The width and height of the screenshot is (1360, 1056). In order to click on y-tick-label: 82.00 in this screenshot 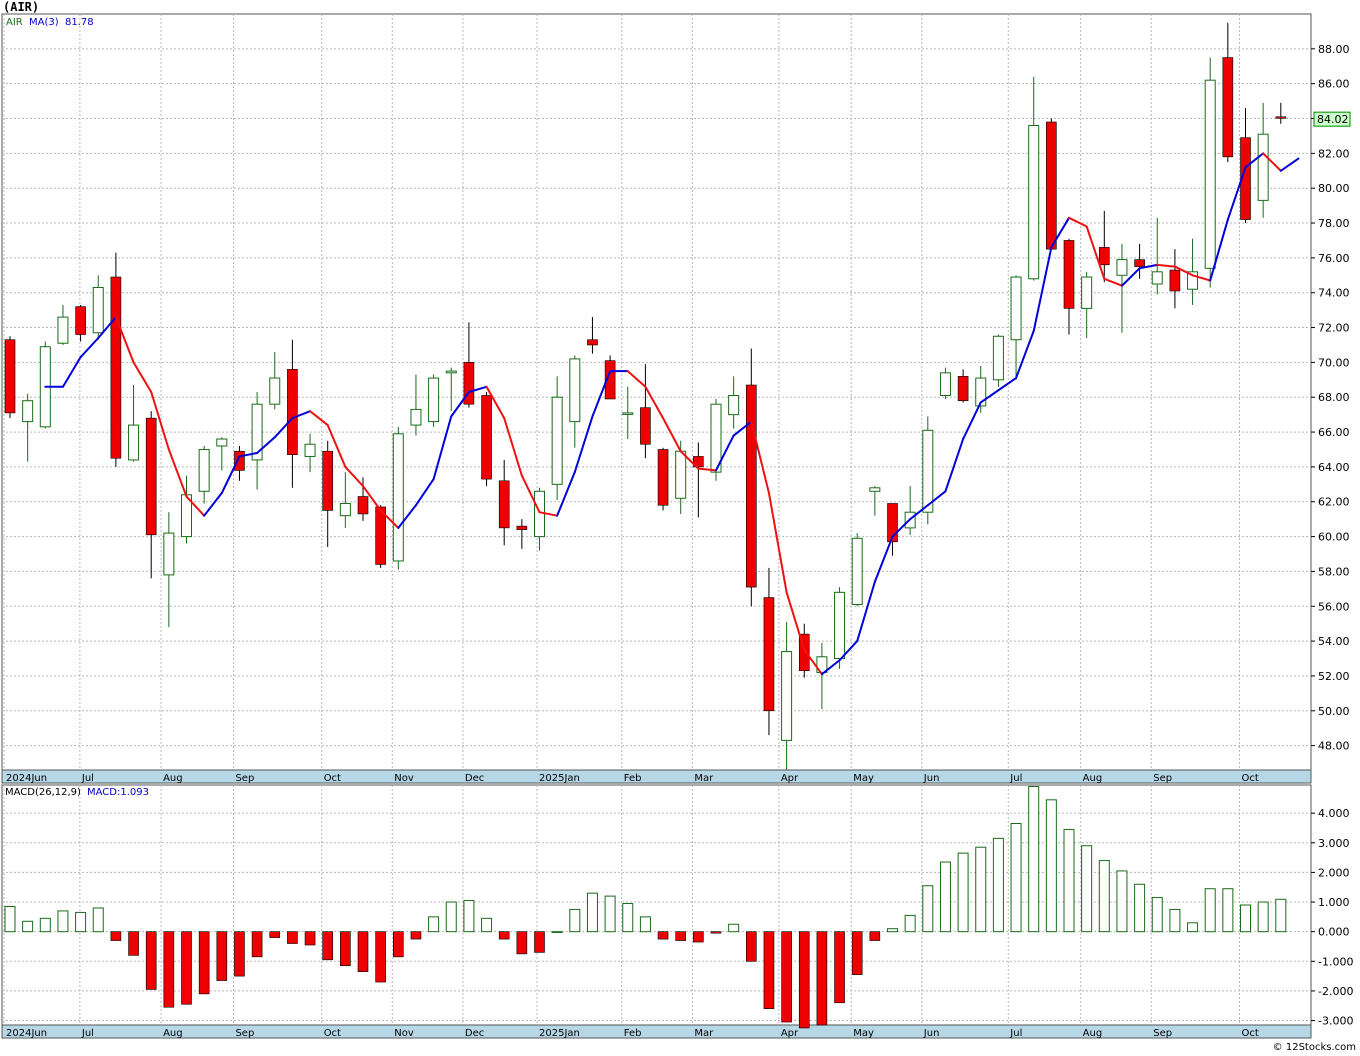, I will do `click(1334, 153)`.